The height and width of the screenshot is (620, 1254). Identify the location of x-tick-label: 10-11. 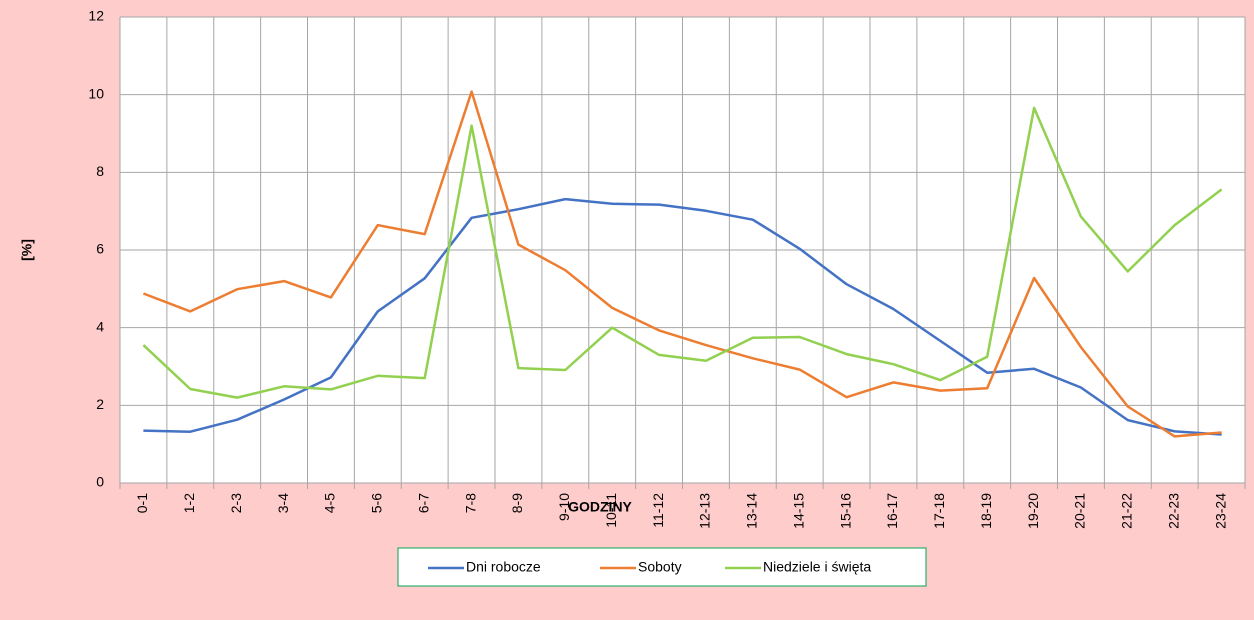
(611, 510).